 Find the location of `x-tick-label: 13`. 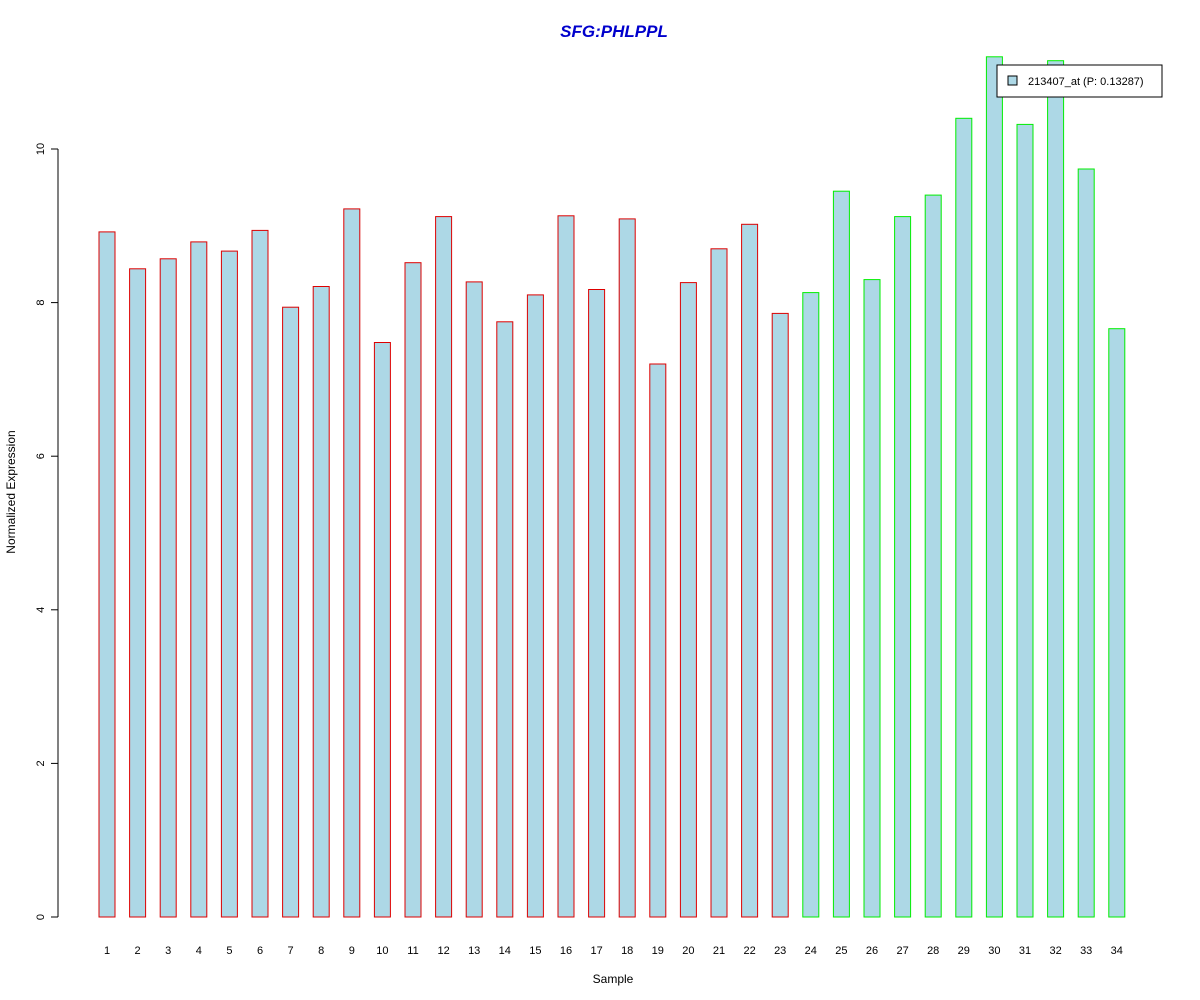

x-tick-label: 13 is located at coordinates (474, 951).